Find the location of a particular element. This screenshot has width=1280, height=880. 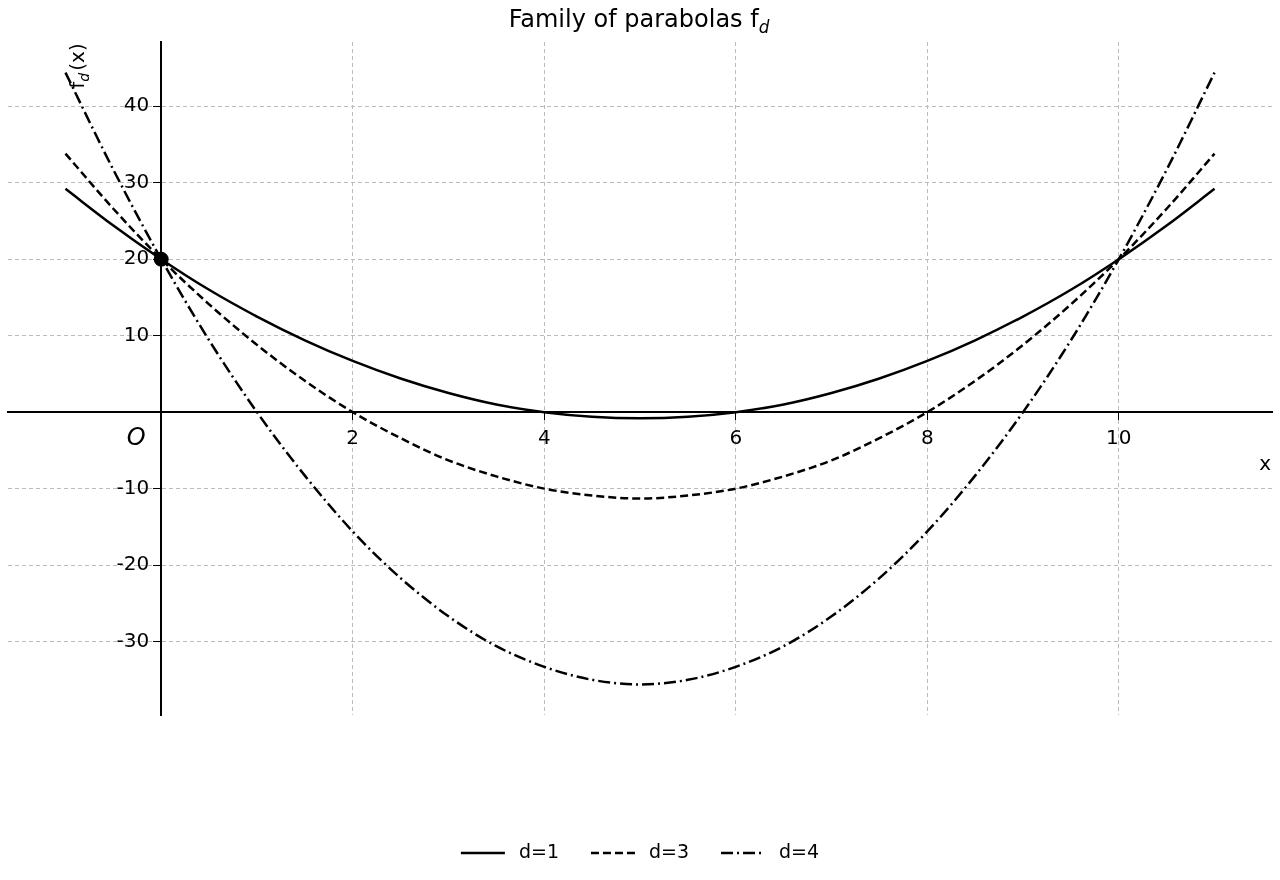

y-tick-label: 30 is located at coordinates (136, 180).